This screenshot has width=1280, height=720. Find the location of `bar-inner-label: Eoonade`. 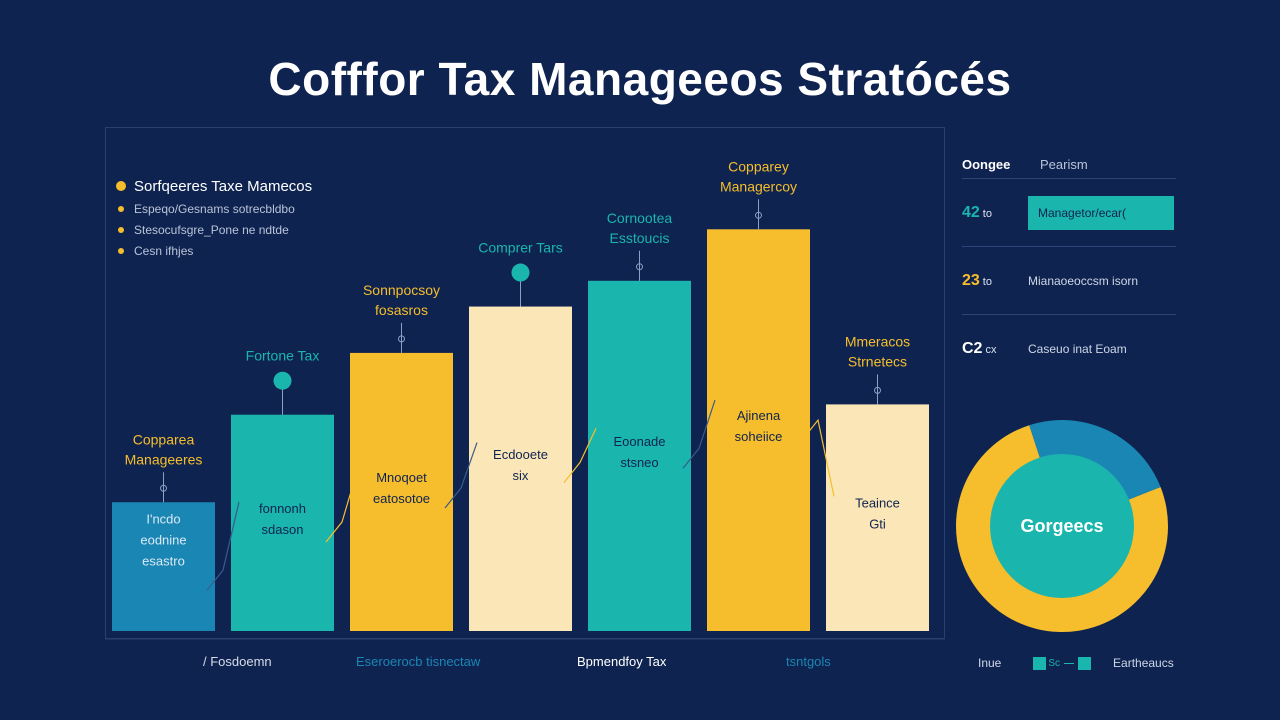

bar-inner-label: Eoonade is located at coordinates (639, 441).